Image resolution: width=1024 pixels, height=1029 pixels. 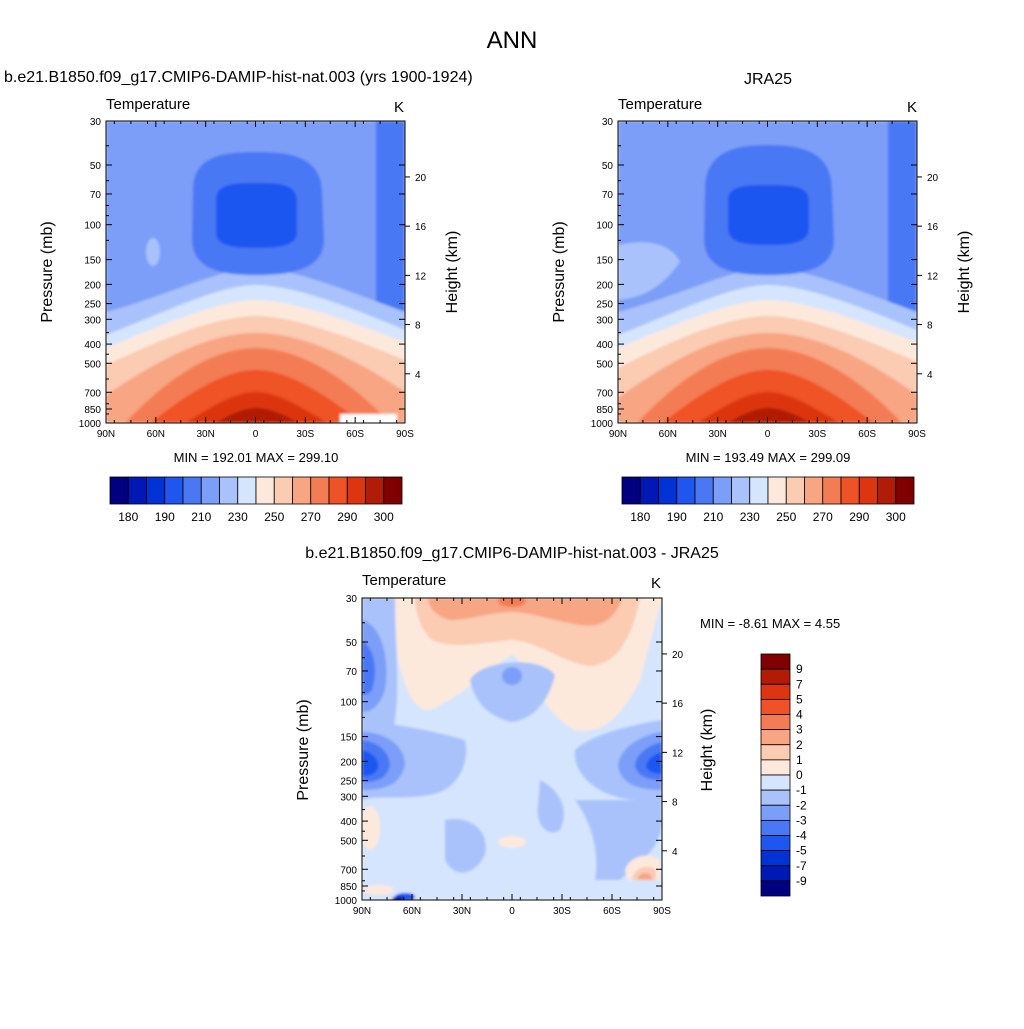 I want to click on colorbar-label: 9, so click(x=799, y=669).